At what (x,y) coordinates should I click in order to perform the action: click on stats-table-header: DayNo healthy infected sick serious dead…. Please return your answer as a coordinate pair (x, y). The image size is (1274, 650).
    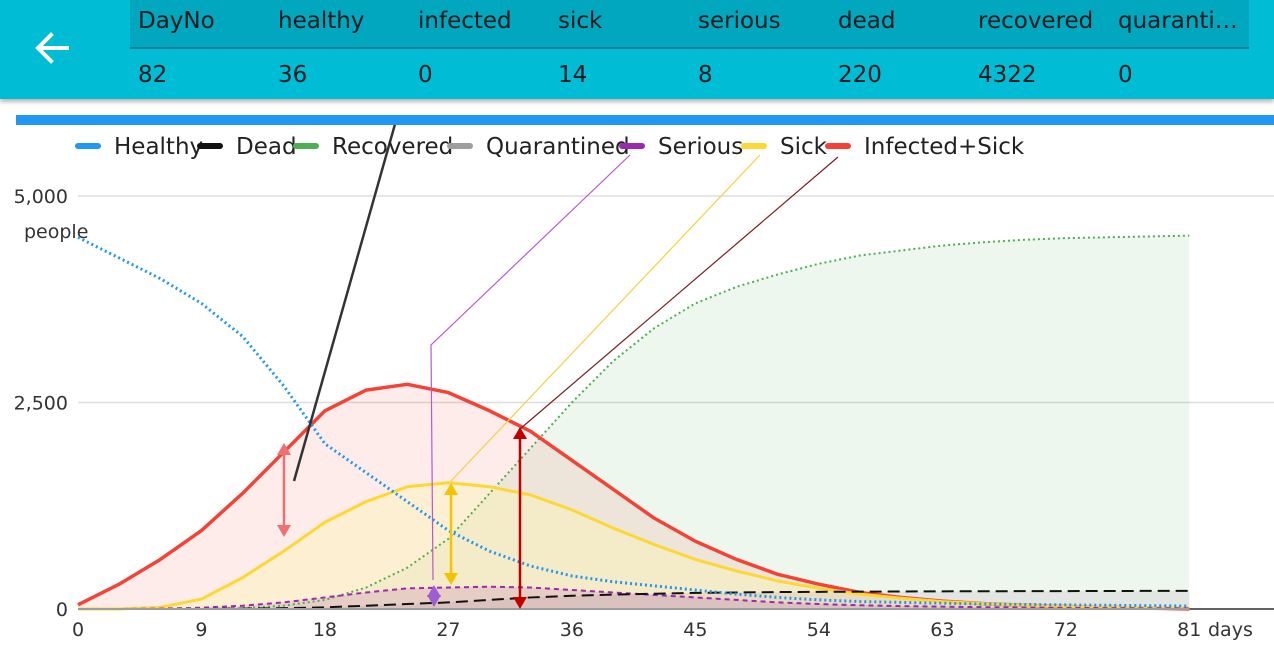
    Looking at the image, I should click on (689, 24).